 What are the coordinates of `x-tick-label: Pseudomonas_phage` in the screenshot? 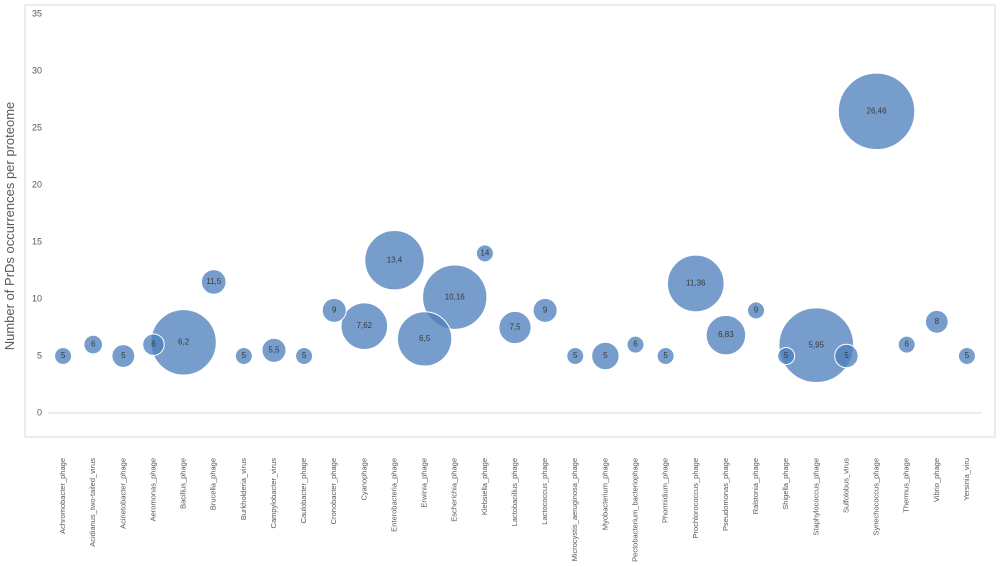 It's located at (725, 494).